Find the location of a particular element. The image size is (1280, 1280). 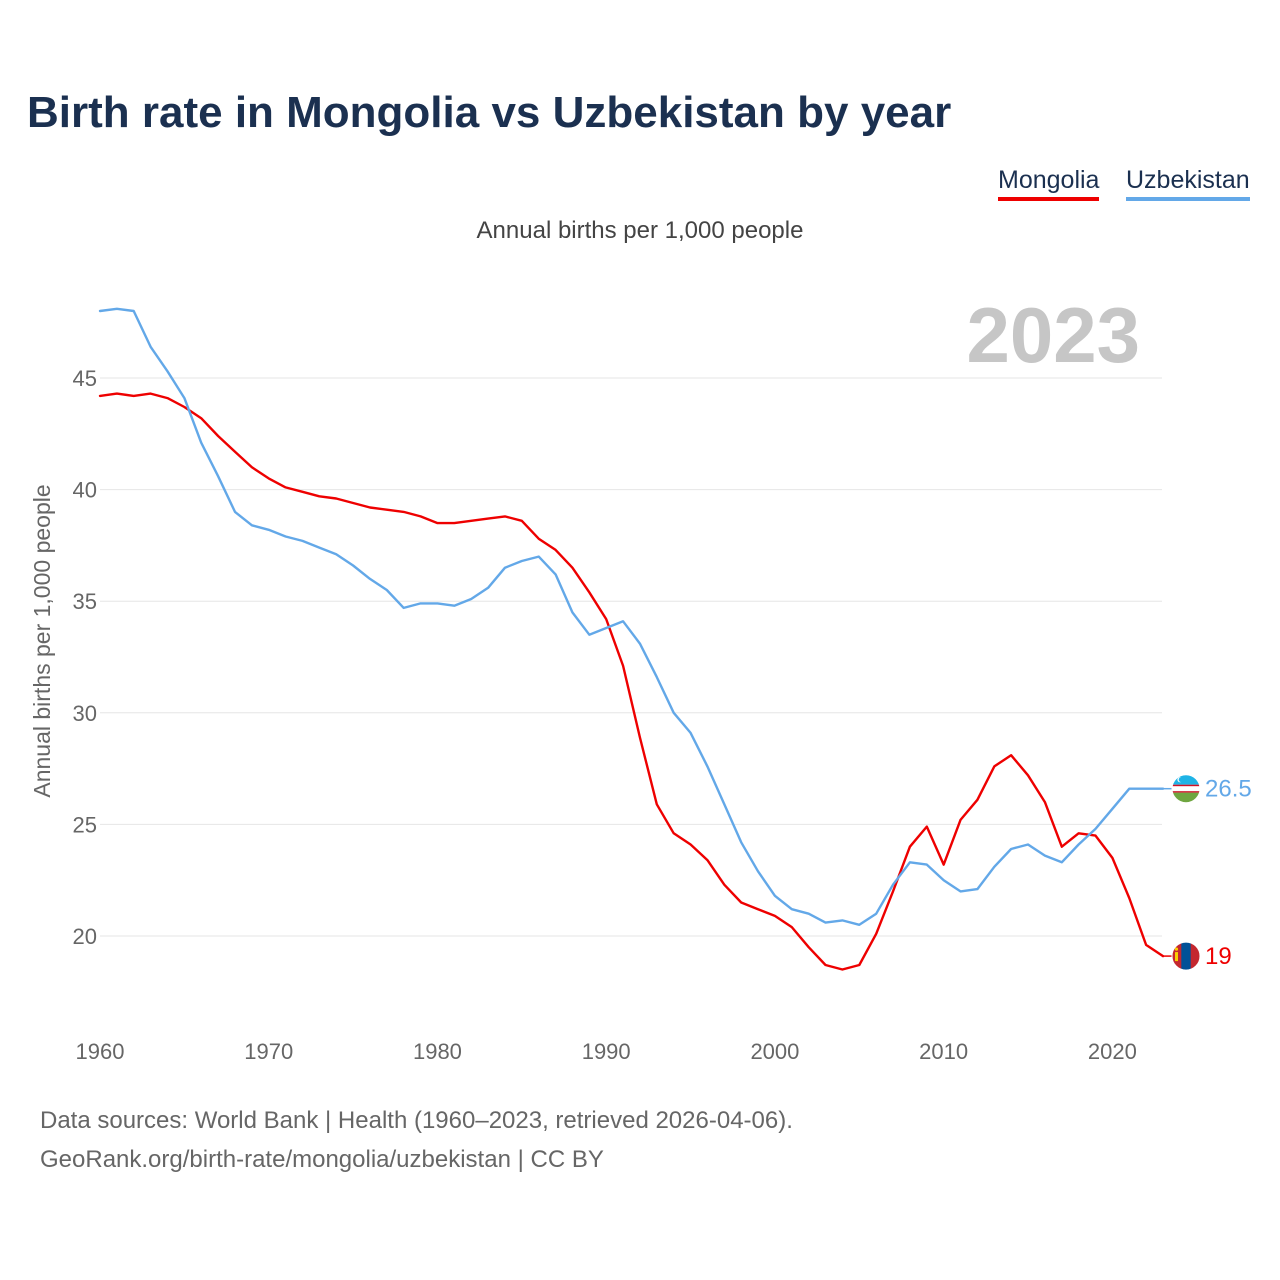

legend-item-mongolia: Mongolia is located at coordinates (1049, 183).